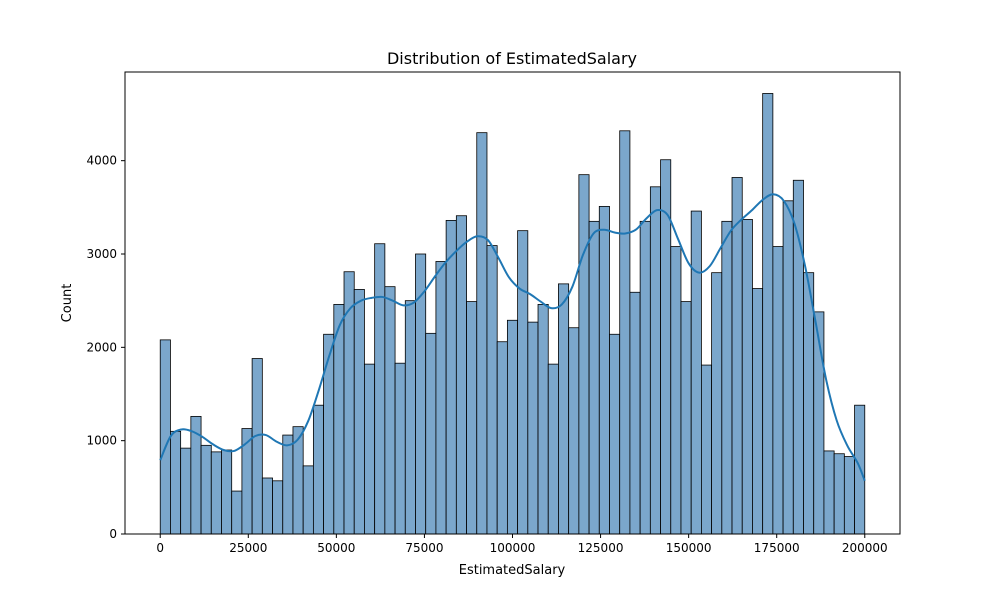 The width and height of the screenshot is (1000, 600). Describe the element at coordinates (777, 548) in the screenshot. I see `x-tick-label: 175000` at that location.